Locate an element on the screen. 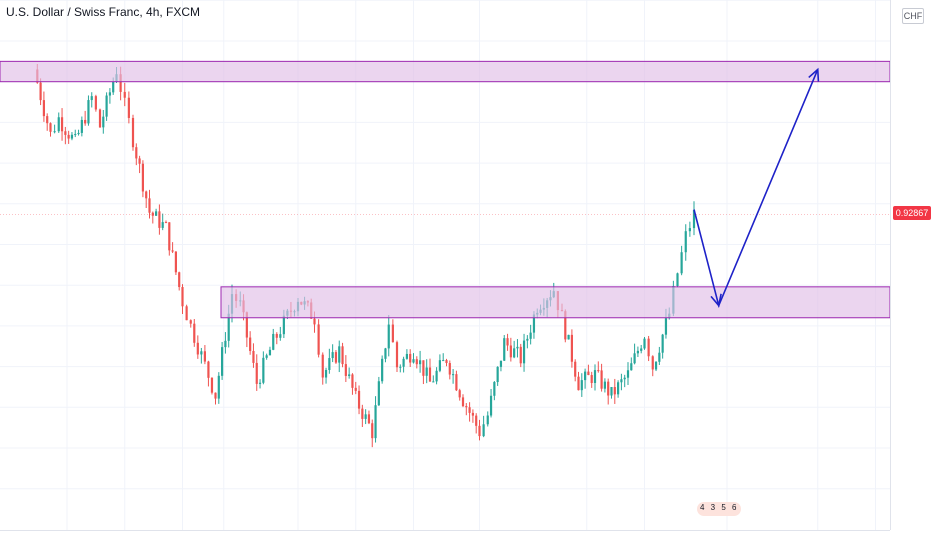 Image resolution: width=932 pixels, height=555 pixels. projection-arrowhead-down is located at coordinates (716, 300).